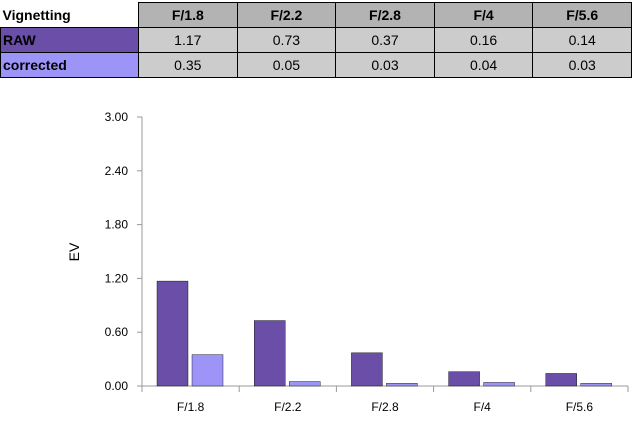  What do you see at coordinates (117, 225) in the screenshot?
I see `y-tick-label: 1.80` at bounding box center [117, 225].